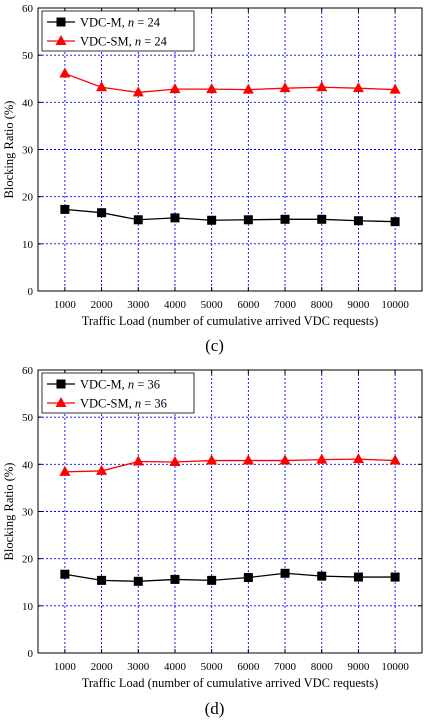 This screenshot has width=429, height=725. What do you see at coordinates (120, 23) in the screenshot?
I see `legend-label: VDC-M, n = 24` at bounding box center [120, 23].